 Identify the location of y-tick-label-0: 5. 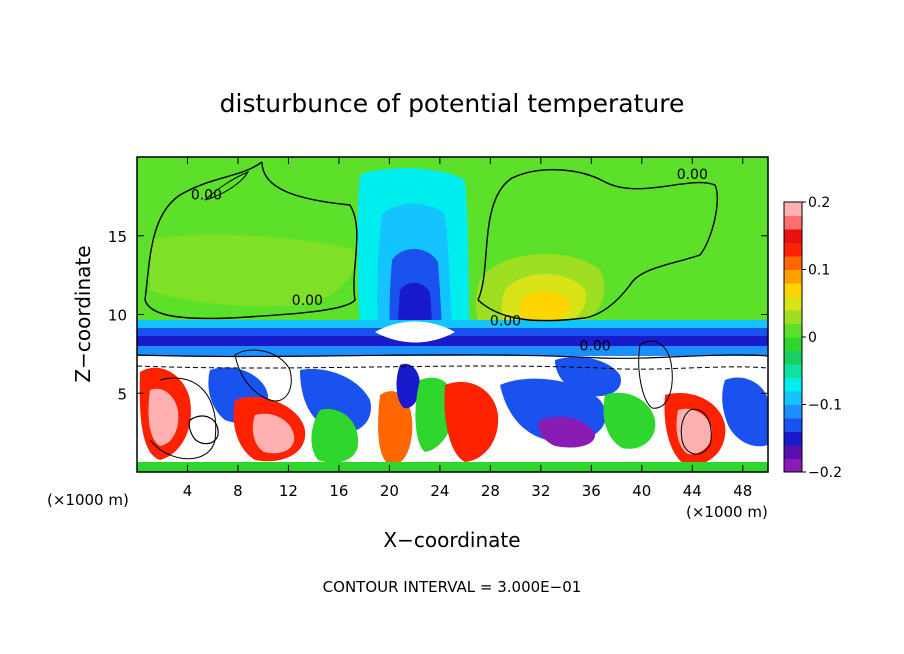
(122, 394).